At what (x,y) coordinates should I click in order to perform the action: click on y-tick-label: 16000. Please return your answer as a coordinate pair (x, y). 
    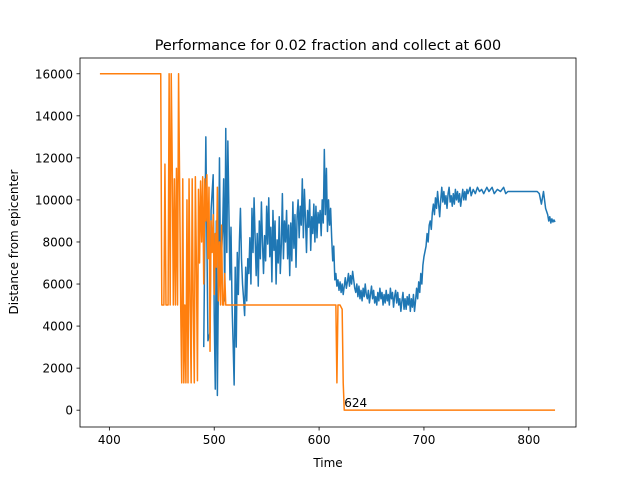
    Looking at the image, I should click on (54, 74).